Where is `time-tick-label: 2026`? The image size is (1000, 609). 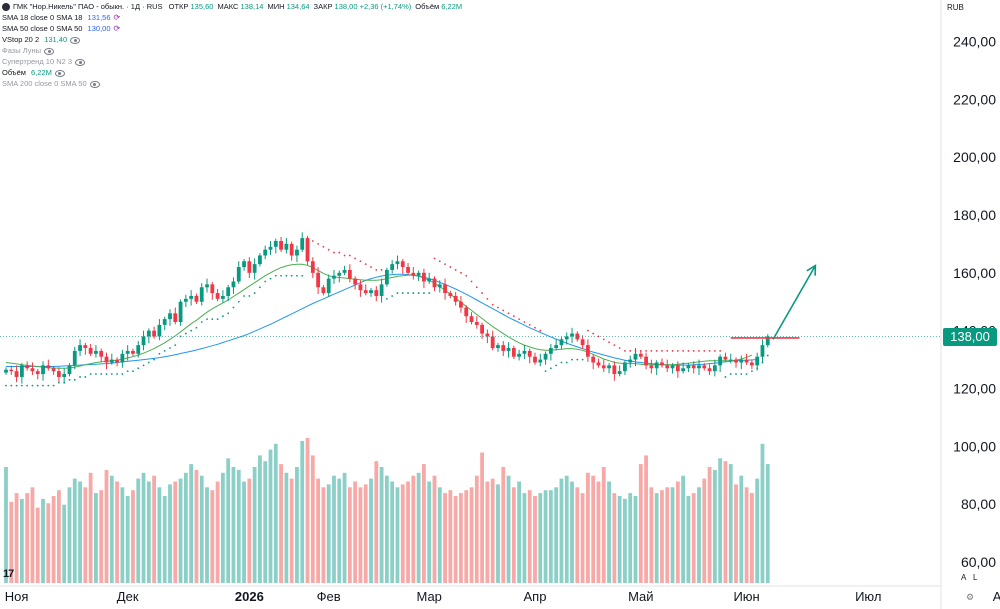 time-tick-label: 2026 is located at coordinates (249, 596).